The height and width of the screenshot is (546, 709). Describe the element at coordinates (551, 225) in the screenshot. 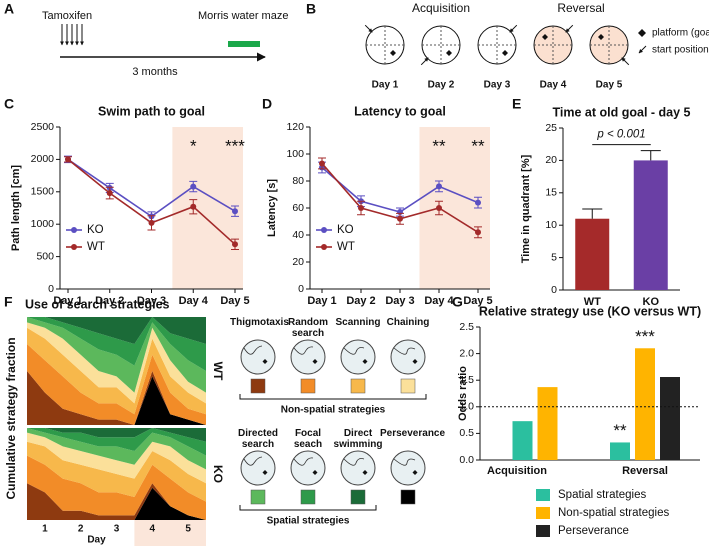

I see `y-tick-label: 10` at that location.